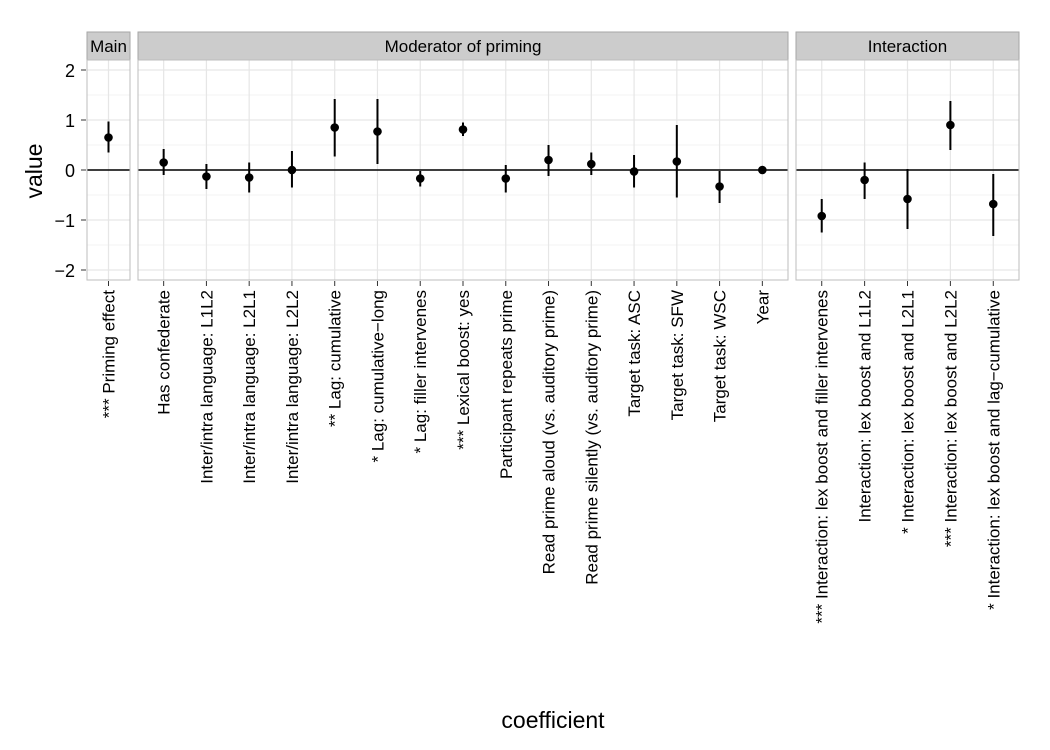  What do you see at coordinates (591, 437) in the screenshot?
I see `x-tick-label: Read prime silently (vs. auditory prime)` at bounding box center [591, 437].